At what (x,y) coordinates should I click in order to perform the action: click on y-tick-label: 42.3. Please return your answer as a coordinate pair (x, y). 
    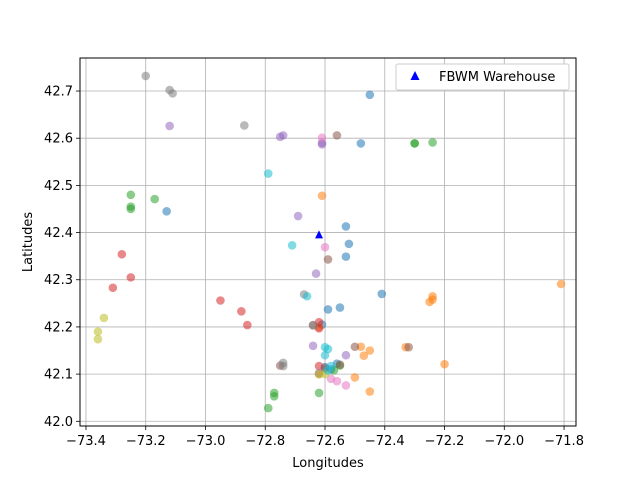
    Looking at the image, I should click on (58, 280).